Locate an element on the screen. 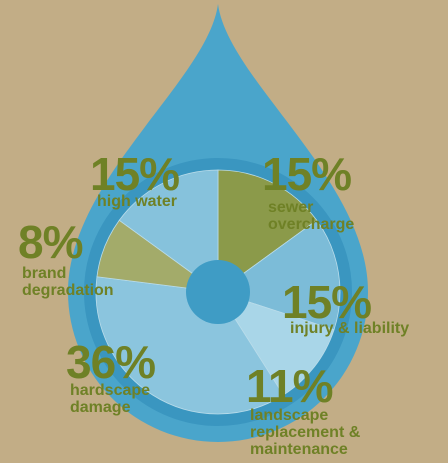 This screenshot has height=463, width=448. category-label: injury & liability is located at coordinates (349, 328).